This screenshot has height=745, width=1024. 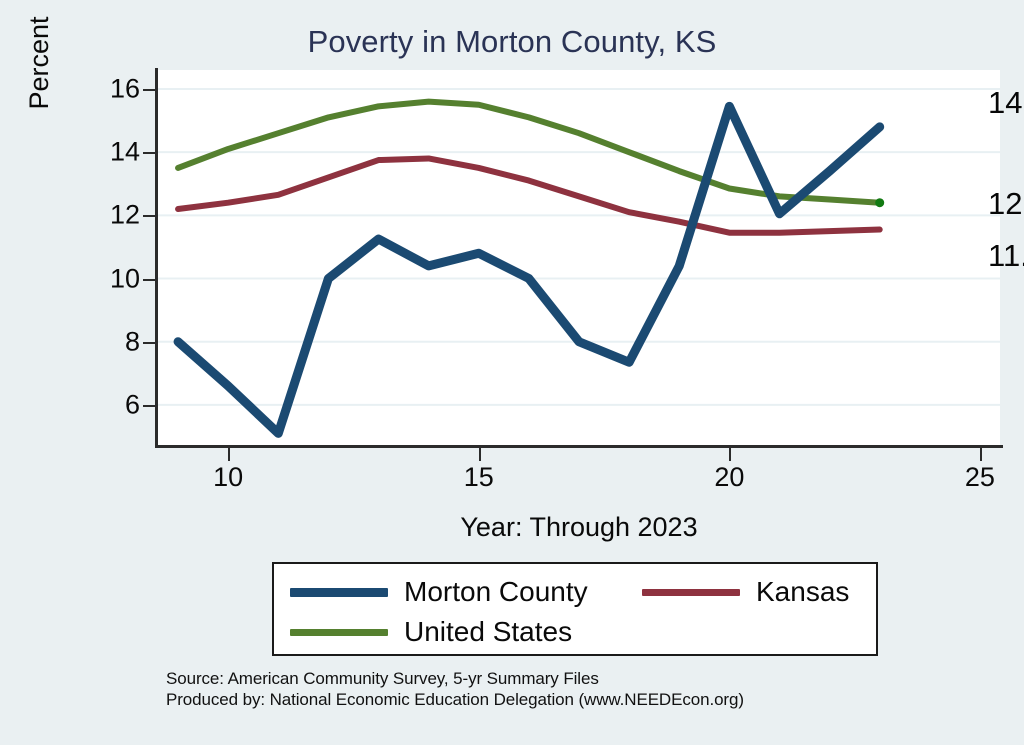 I want to click on chart-title: Poverty in Morton County, KS, so click(x=512, y=41).